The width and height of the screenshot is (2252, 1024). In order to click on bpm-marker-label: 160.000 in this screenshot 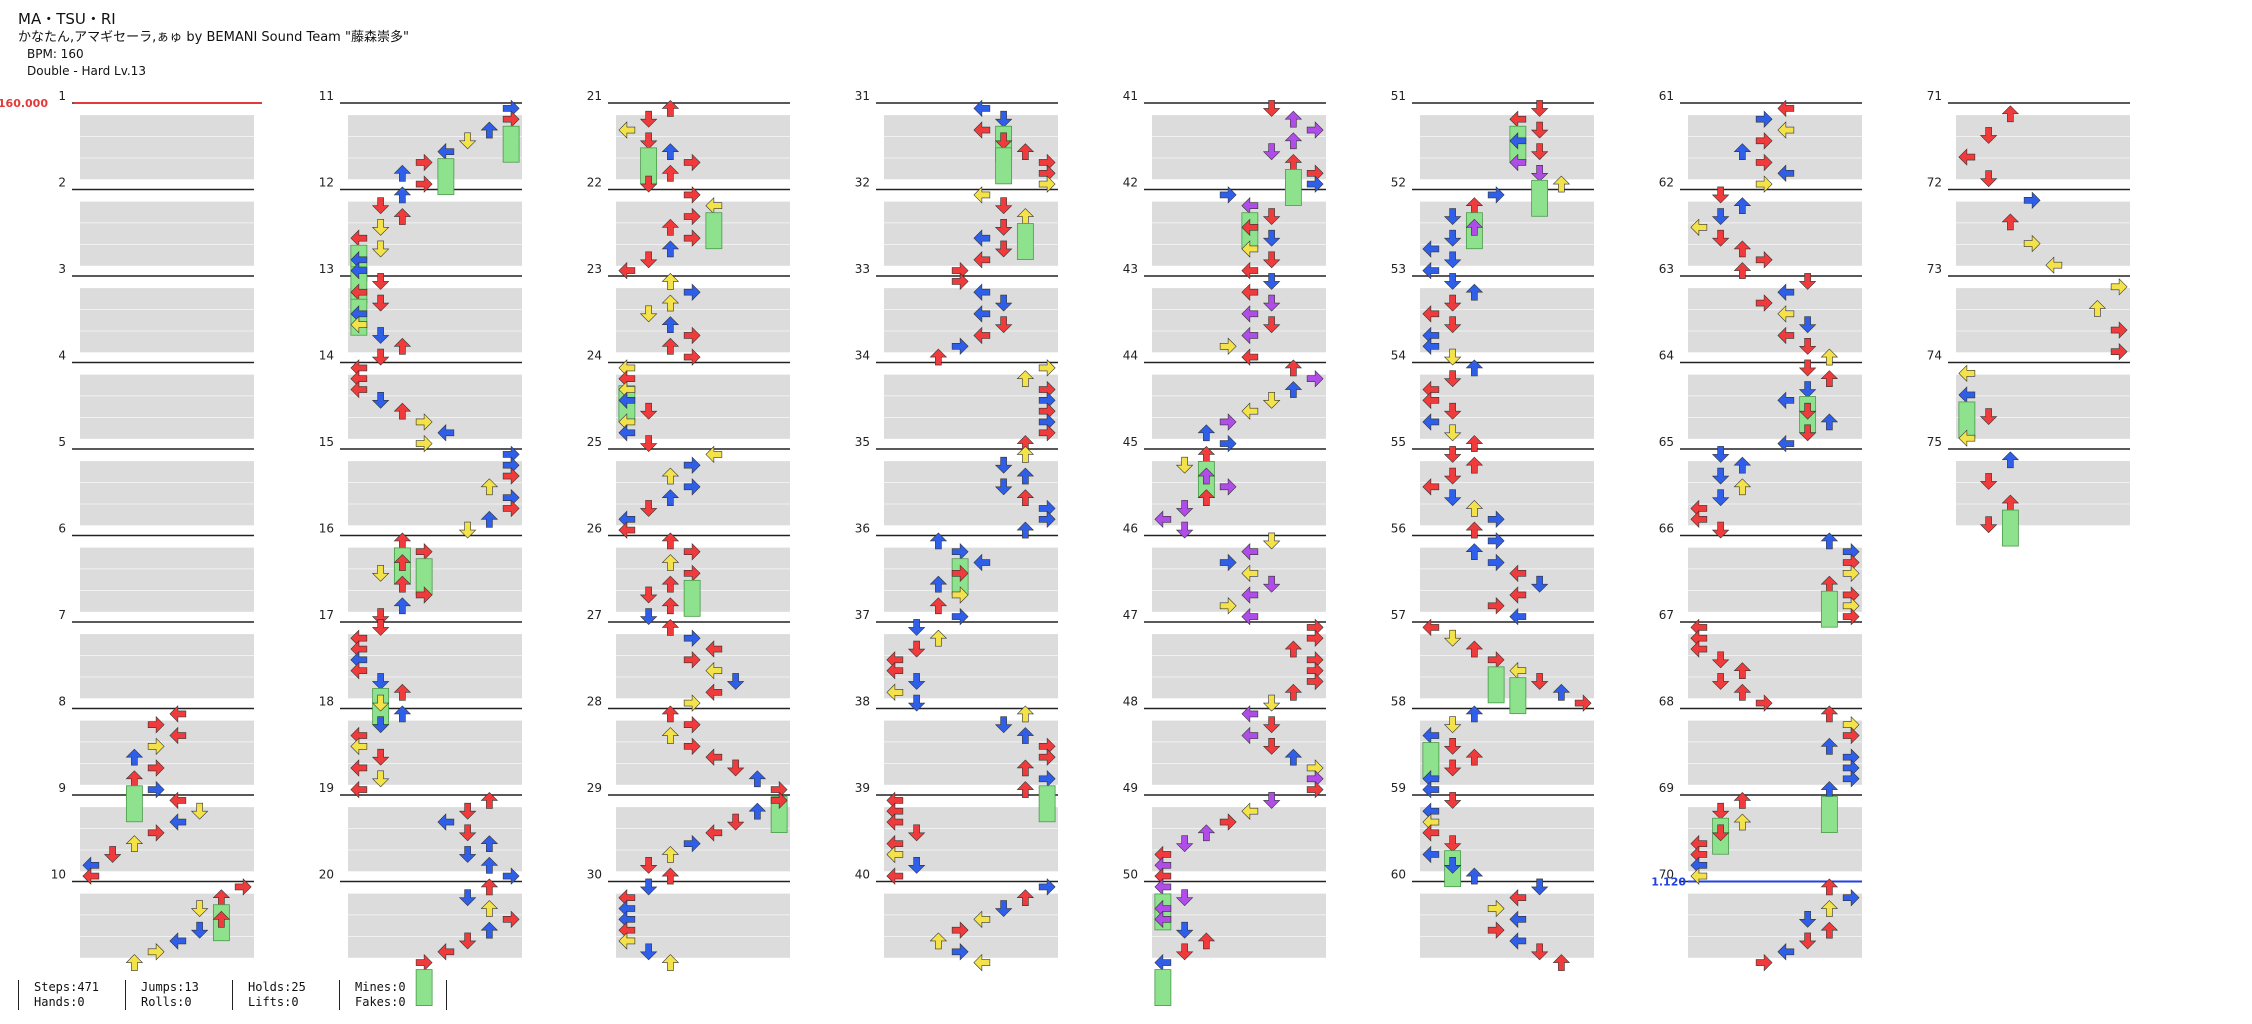, I will do `click(24, 103)`.